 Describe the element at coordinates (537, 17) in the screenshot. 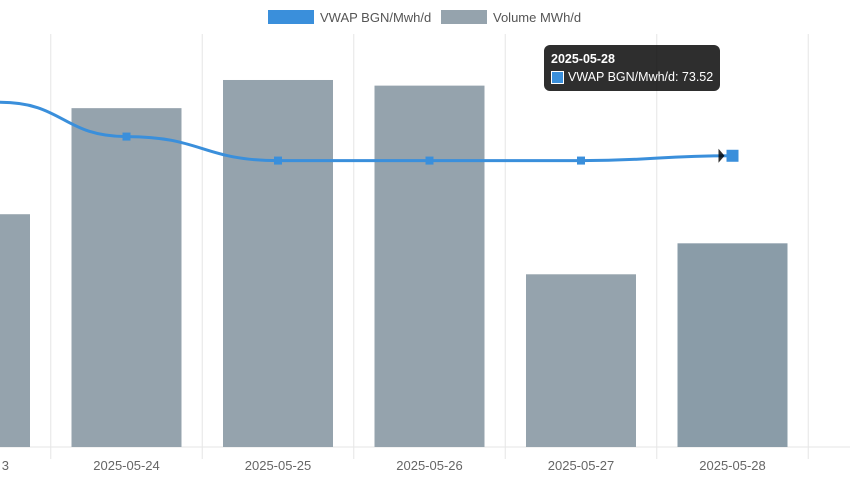

I see `legend-label-volume: Volume MWh/d` at that location.